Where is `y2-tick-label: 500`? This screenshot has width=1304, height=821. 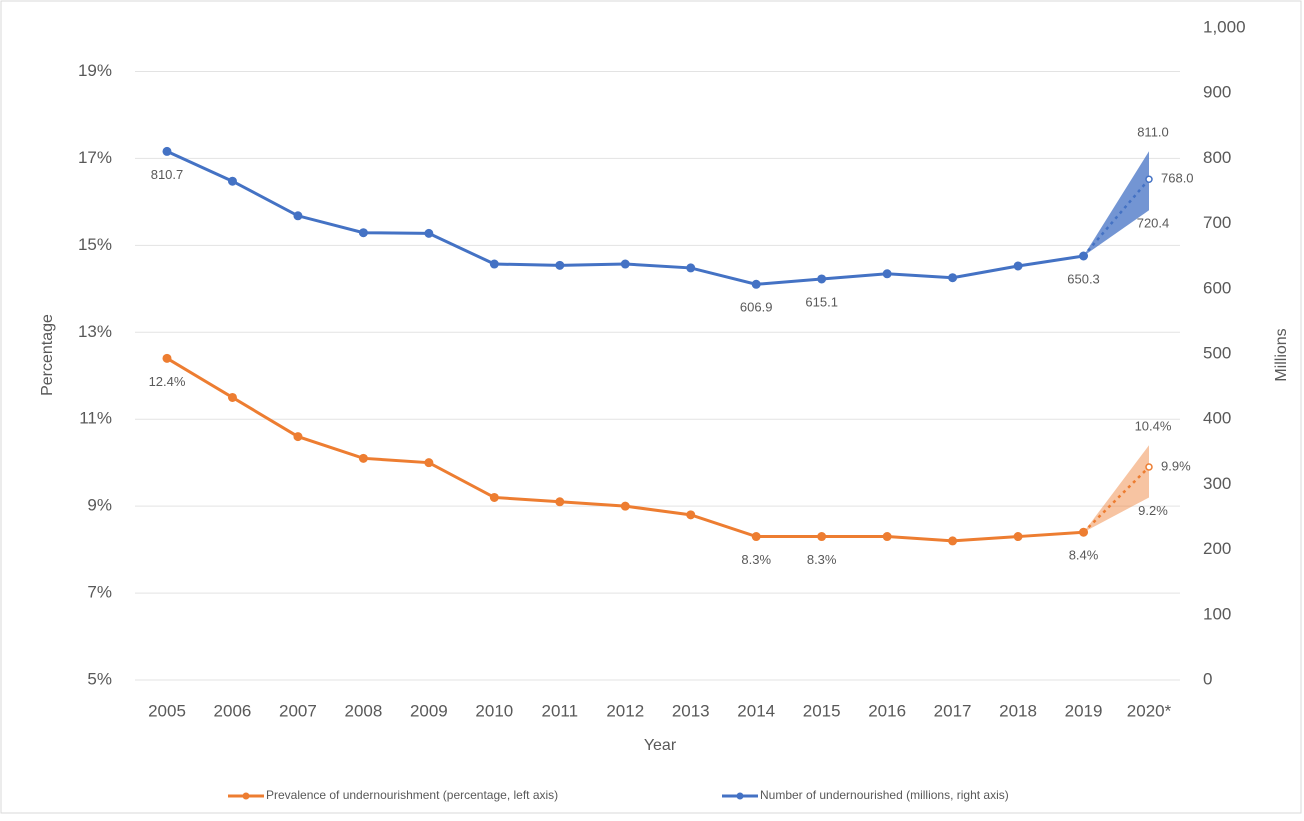
y2-tick-label: 500 is located at coordinates (1217, 352).